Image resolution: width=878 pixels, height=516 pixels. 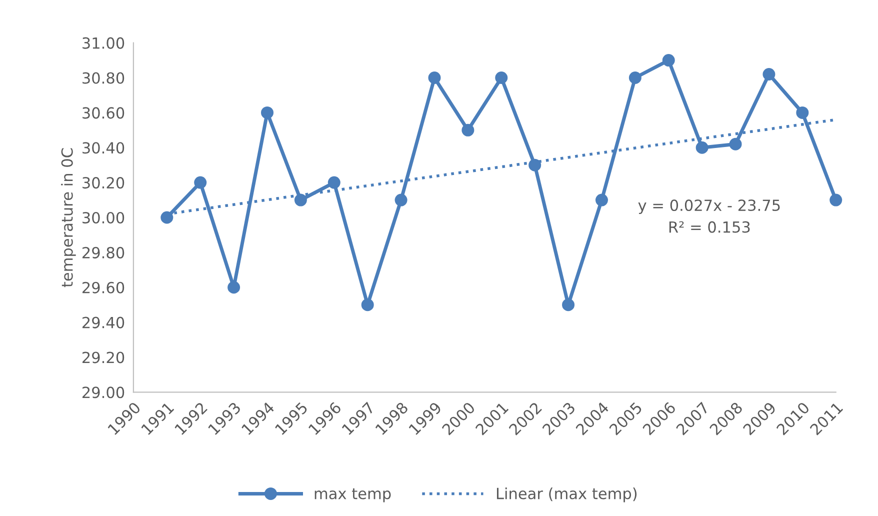 I want to click on y-tick-label: 31.00, so click(x=103, y=43).